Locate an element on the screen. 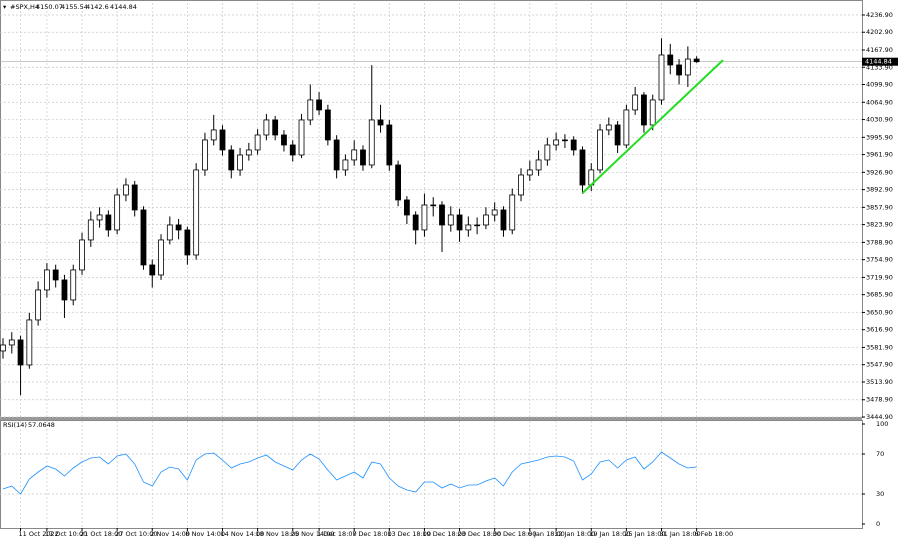  y-tick-label: 3650.90 is located at coordinates (879, 312).